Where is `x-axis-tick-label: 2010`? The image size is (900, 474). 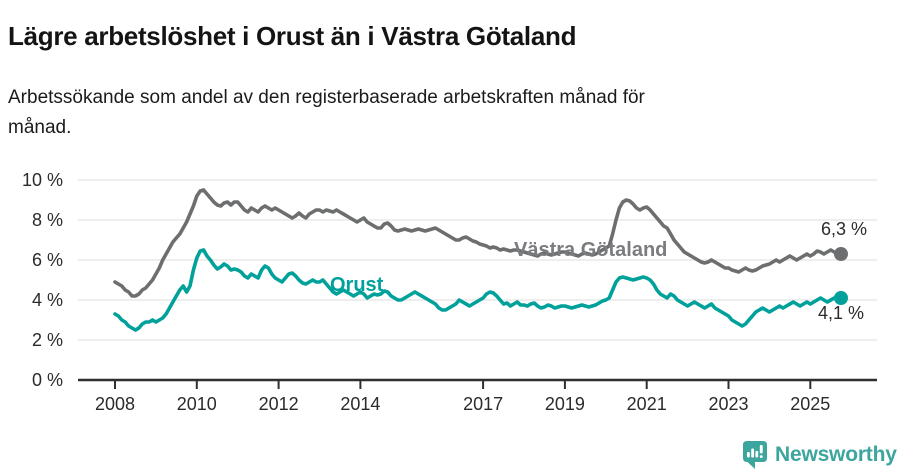
x-axis-tick-label: 2010 is located at coordinates (197, 404).